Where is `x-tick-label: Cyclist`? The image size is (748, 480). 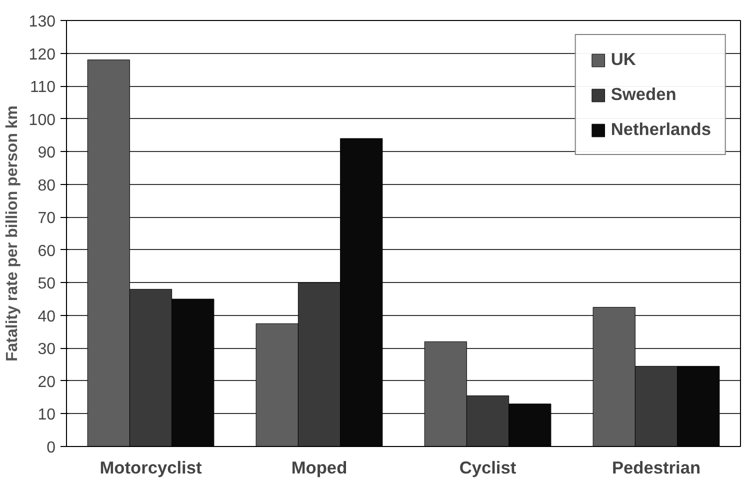
x-tick-label: Cyclist is located at coordinates (487, 468).